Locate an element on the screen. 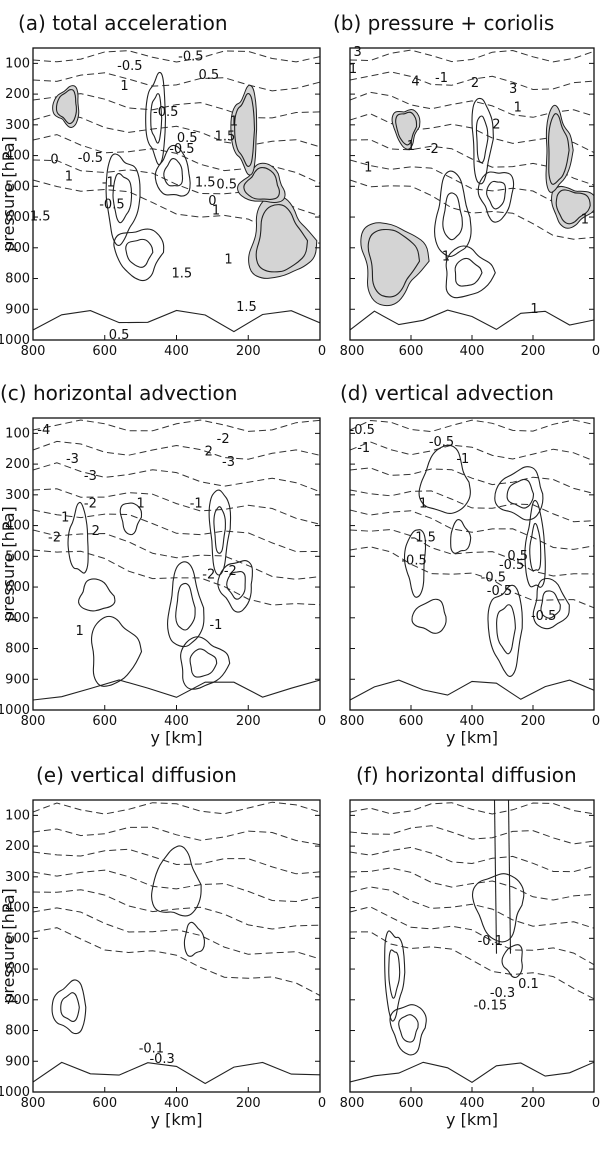 The width and height of the screenshot is (604, 1153). x-tick-label: 400 is located at coordinates (472, 351).